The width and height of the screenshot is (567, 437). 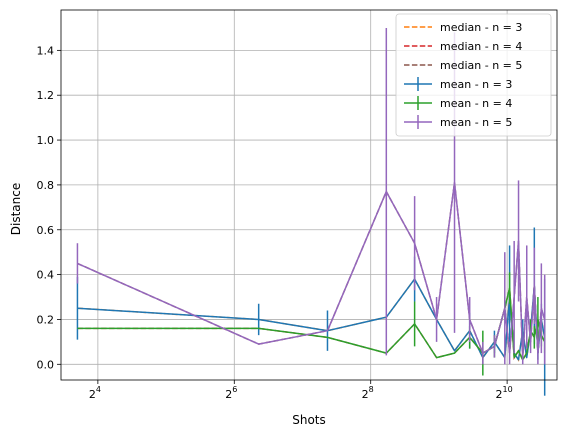 I want to click on x-tick-exponent: 4, so click(x=98, y=389).